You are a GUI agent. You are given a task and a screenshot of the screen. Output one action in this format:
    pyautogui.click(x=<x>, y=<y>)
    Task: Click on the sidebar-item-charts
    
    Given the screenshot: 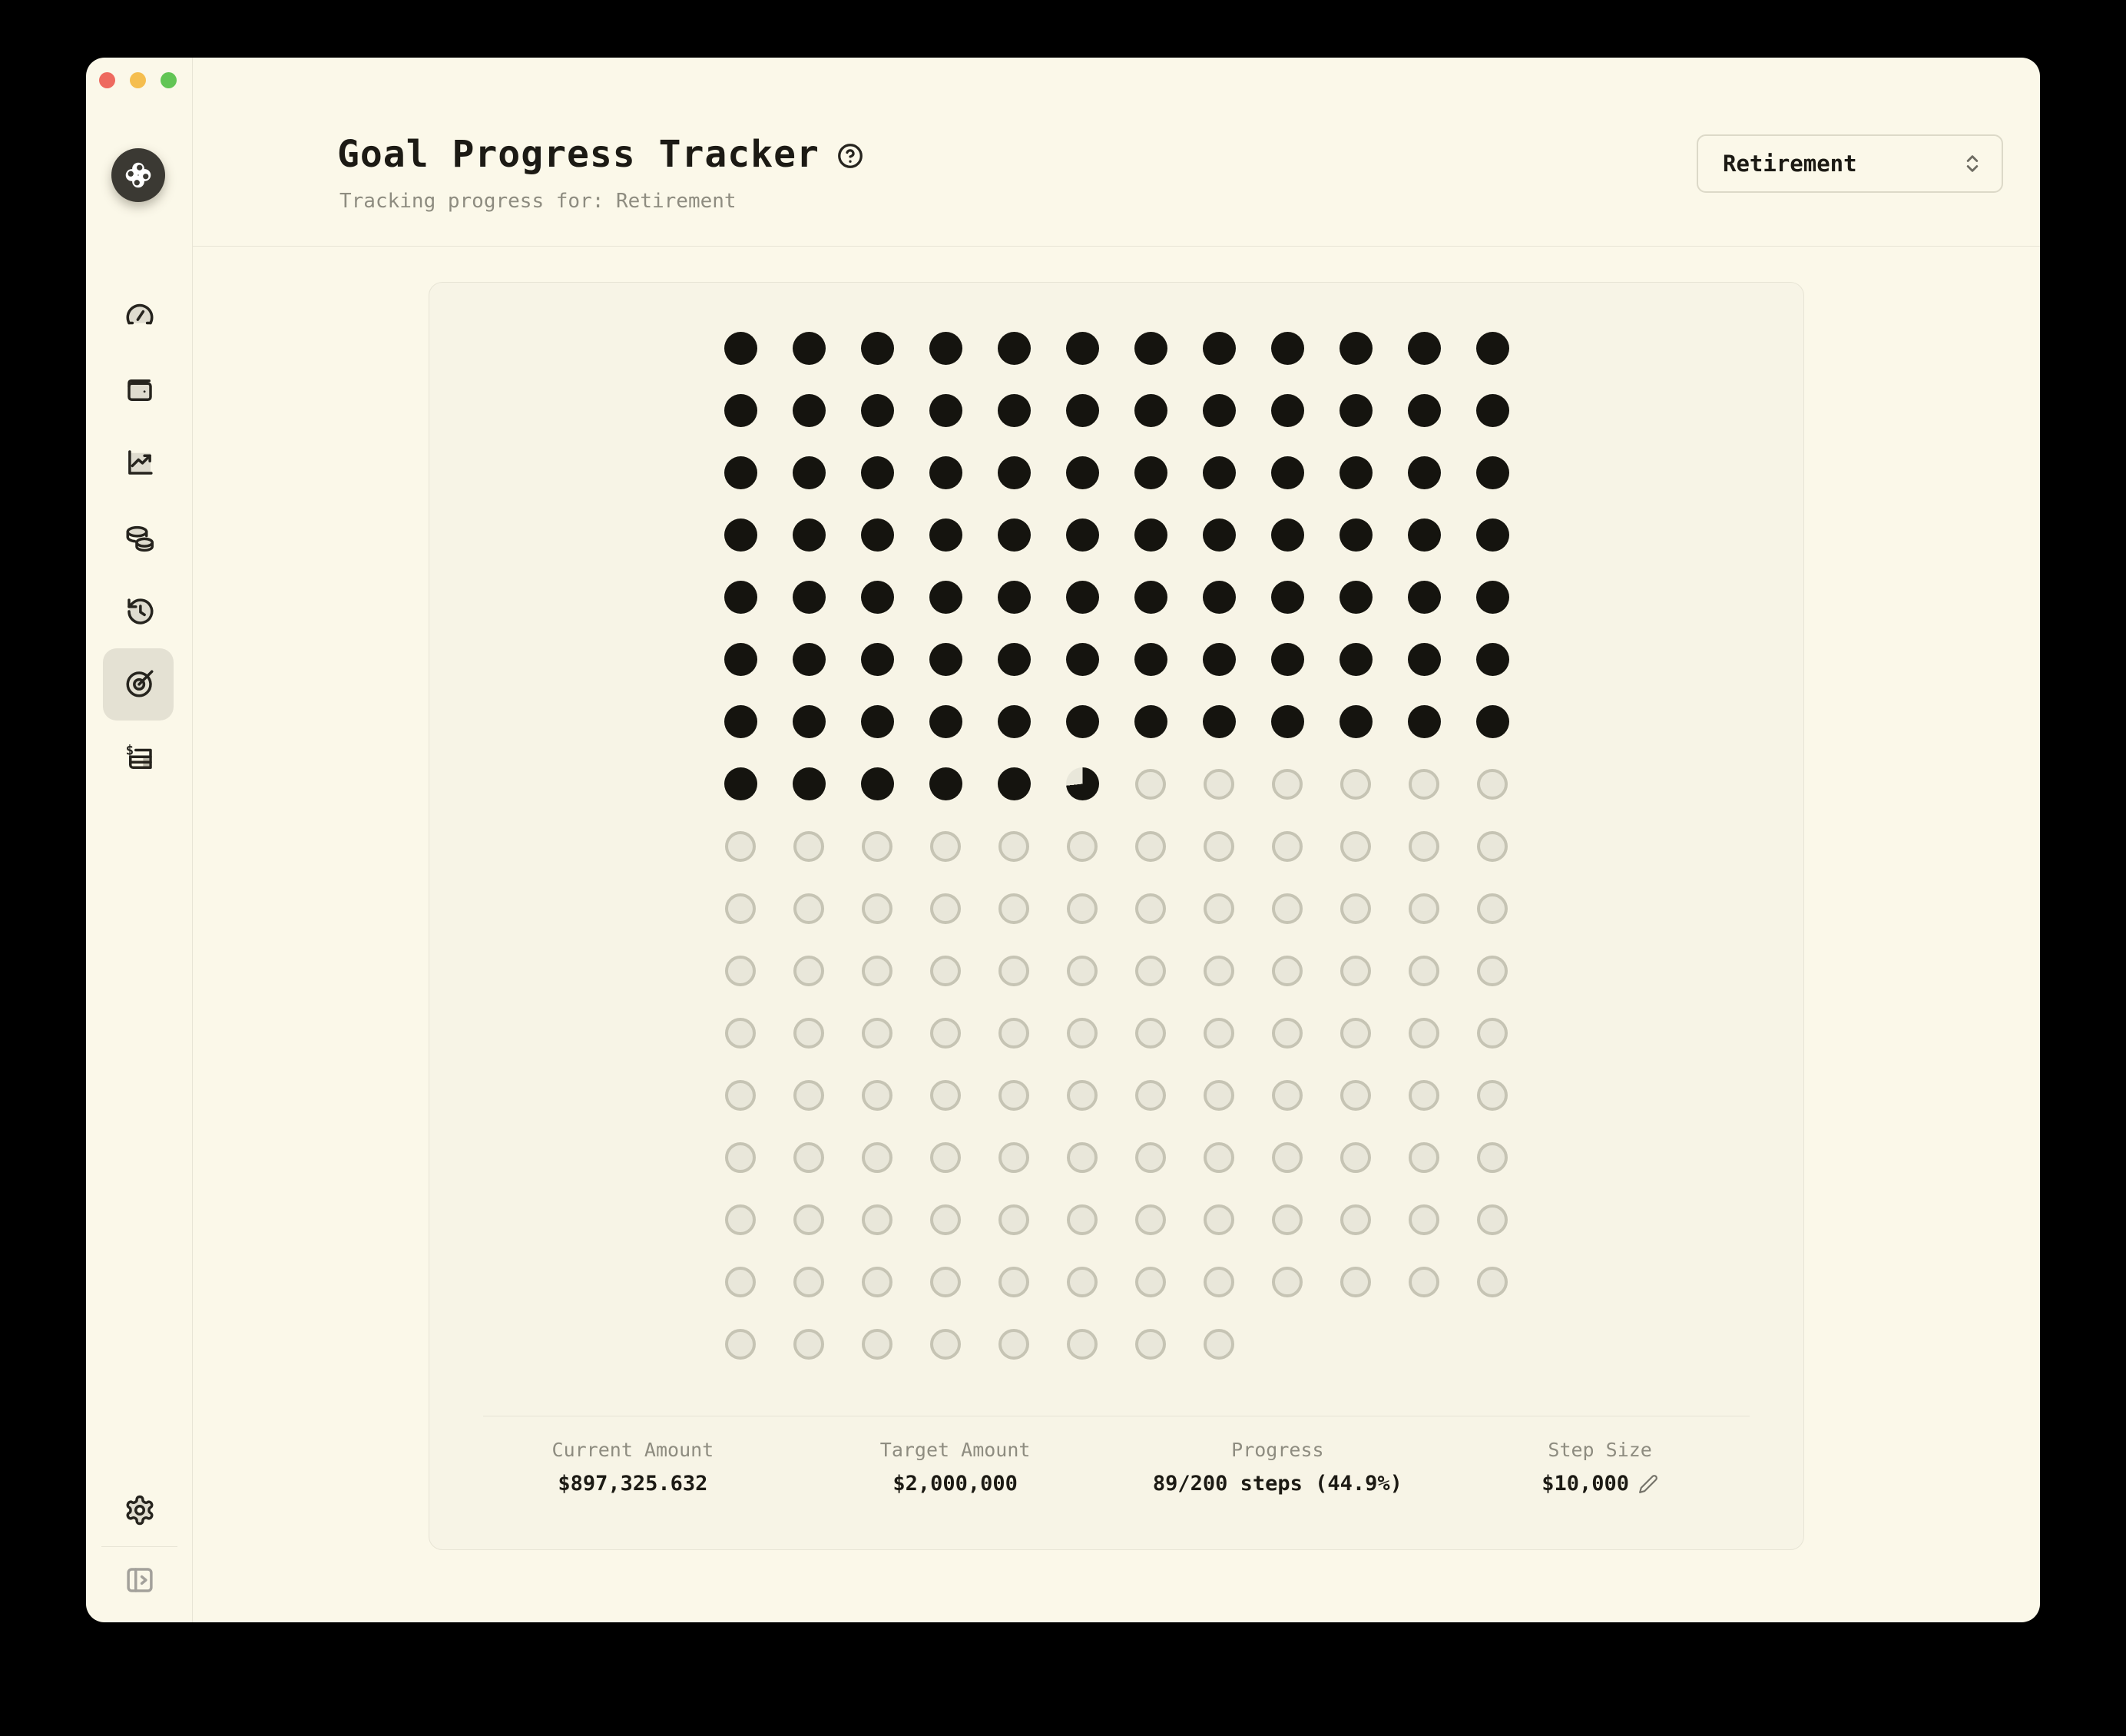 What is the action you would take?
    pyautogui.click(x=139, y=462)
    